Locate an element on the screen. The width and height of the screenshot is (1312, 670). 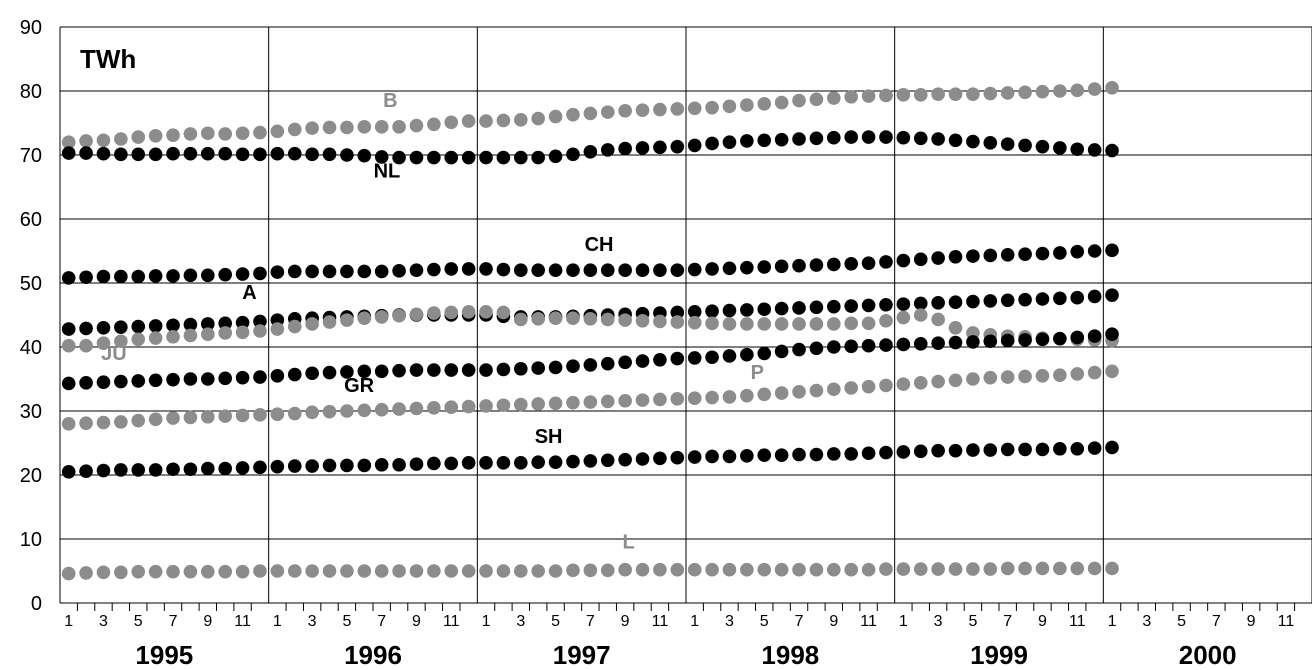
x-tick-label: 1 is located at coordinates (277, 621).